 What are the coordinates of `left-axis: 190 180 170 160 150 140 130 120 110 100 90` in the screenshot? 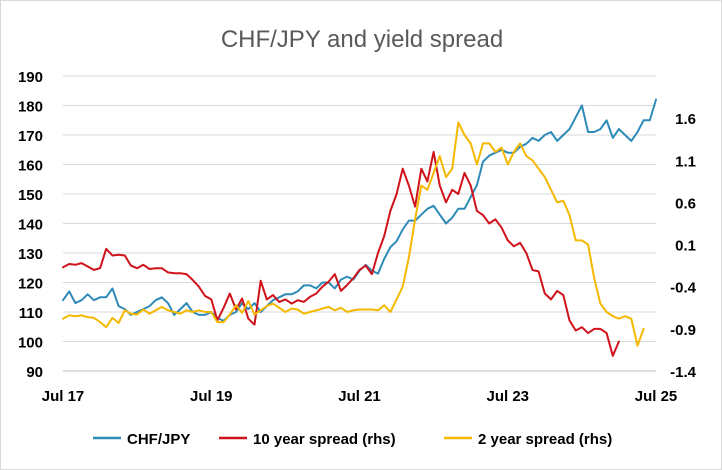 It's located at (30, 225).